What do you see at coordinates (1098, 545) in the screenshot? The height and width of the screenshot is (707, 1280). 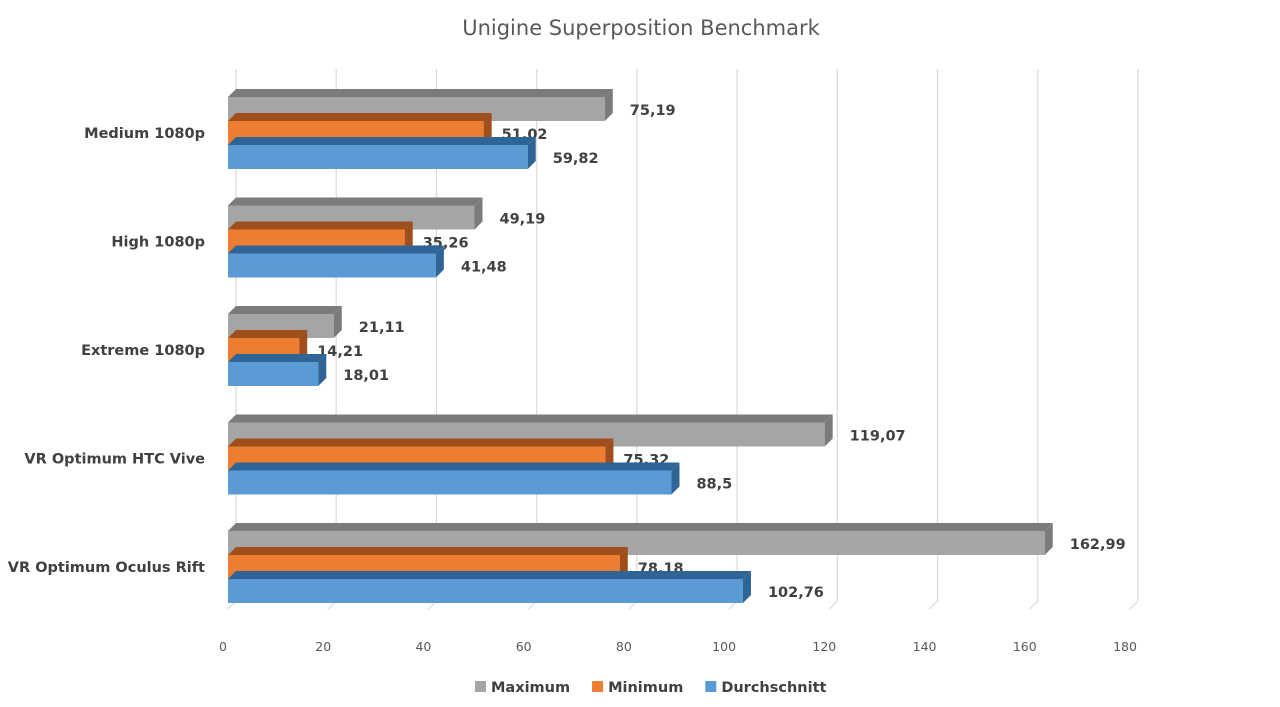 I see `data-label: 162,99` at bounding box center [1098, 545].